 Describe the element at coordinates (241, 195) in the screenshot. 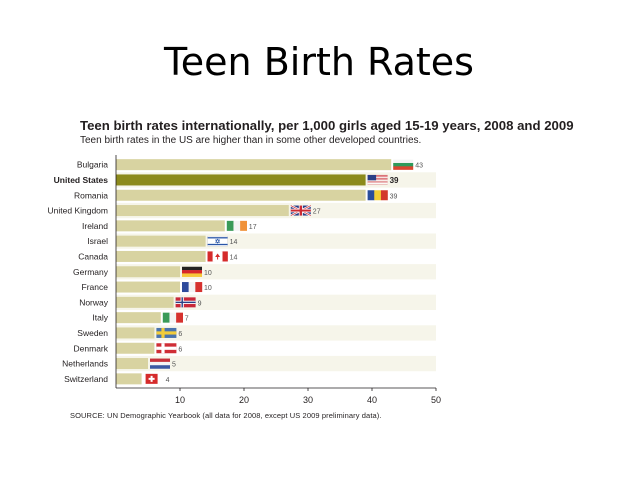

I see `bar-romania` at that location.